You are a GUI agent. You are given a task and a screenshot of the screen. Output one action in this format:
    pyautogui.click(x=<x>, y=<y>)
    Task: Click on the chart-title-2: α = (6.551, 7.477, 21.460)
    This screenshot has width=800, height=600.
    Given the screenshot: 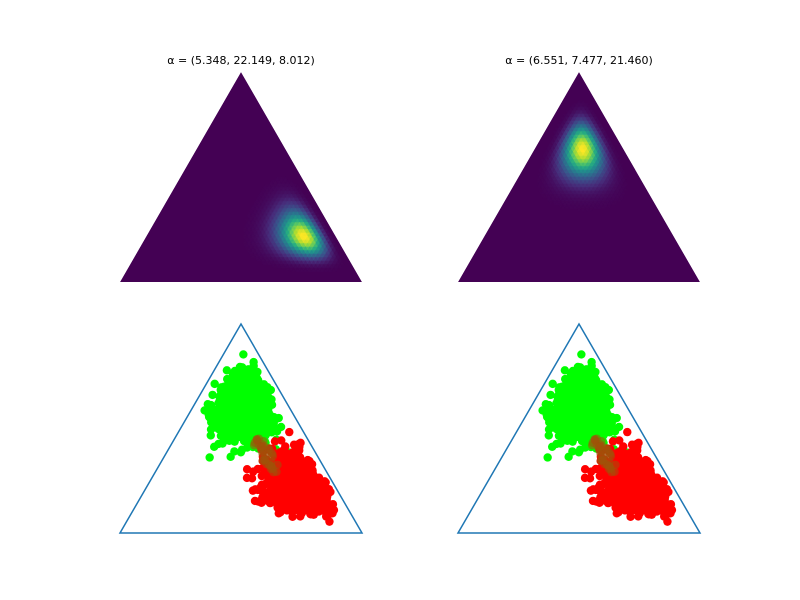 What is the action you would take?
    pyautogui.click(x=579, y=60)
    